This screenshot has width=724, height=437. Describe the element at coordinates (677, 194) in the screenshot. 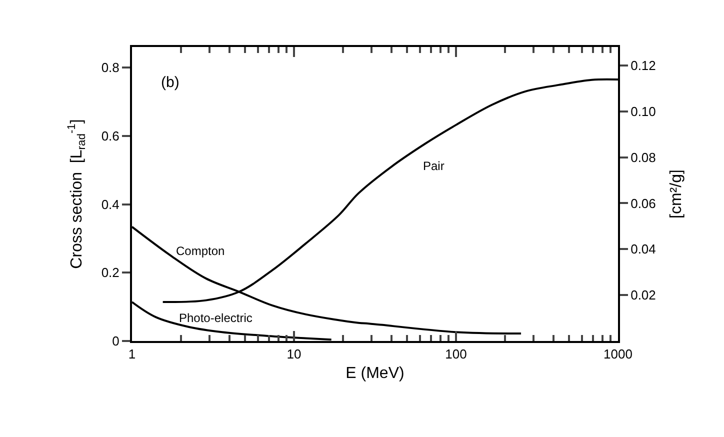

I see `y2-axis-title: [cm²/g]` at that location.